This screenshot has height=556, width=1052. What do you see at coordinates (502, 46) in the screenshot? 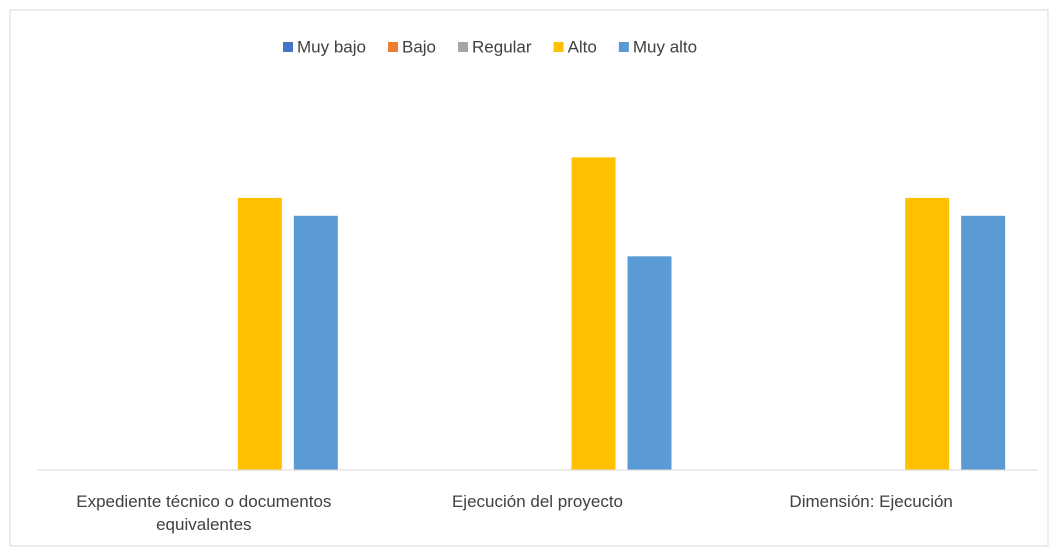
I see `legend-label: Regular` at bounding box center [502, 46].